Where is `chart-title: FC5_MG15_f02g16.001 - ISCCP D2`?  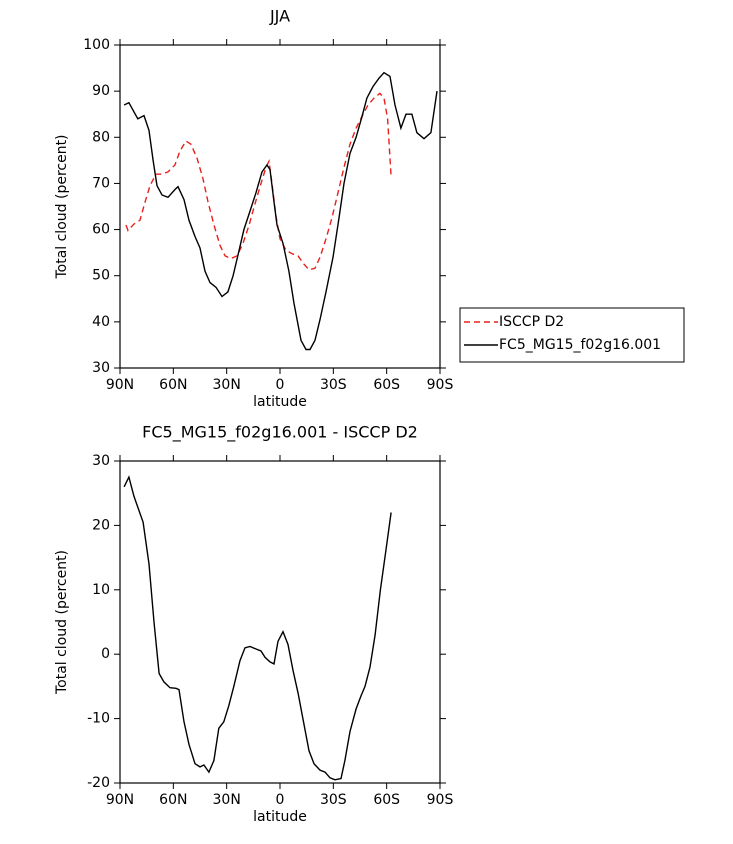 chart-title: FC5_MG15_f02g16.001 - ISCCP D2 is located at coordinates (280, 433).